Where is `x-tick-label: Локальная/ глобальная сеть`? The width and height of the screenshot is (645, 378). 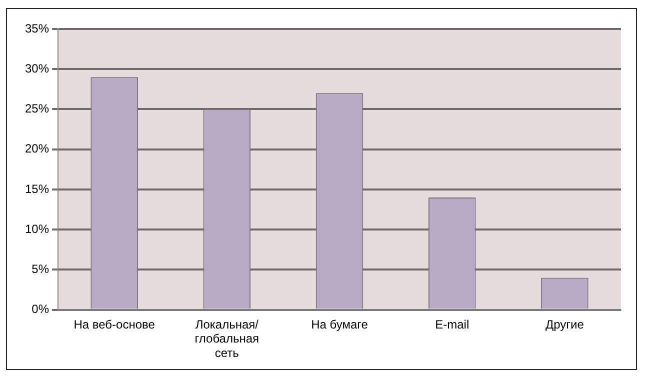 x-tick-label: Локальная/ глобальная сеть is located at coordinates (227, 338).